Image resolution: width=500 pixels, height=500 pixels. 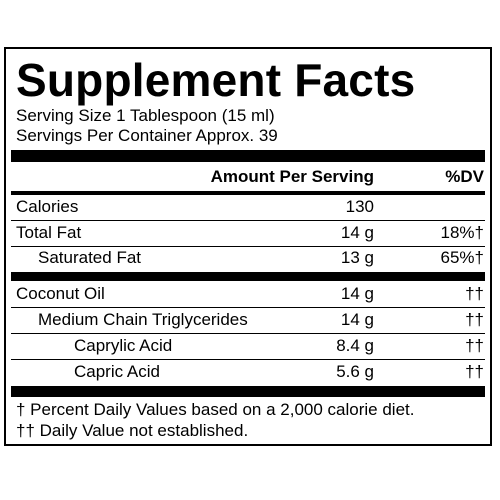 I want to click on row-amount-capric-acid: 5.6 g, so click(x=355, y=371).